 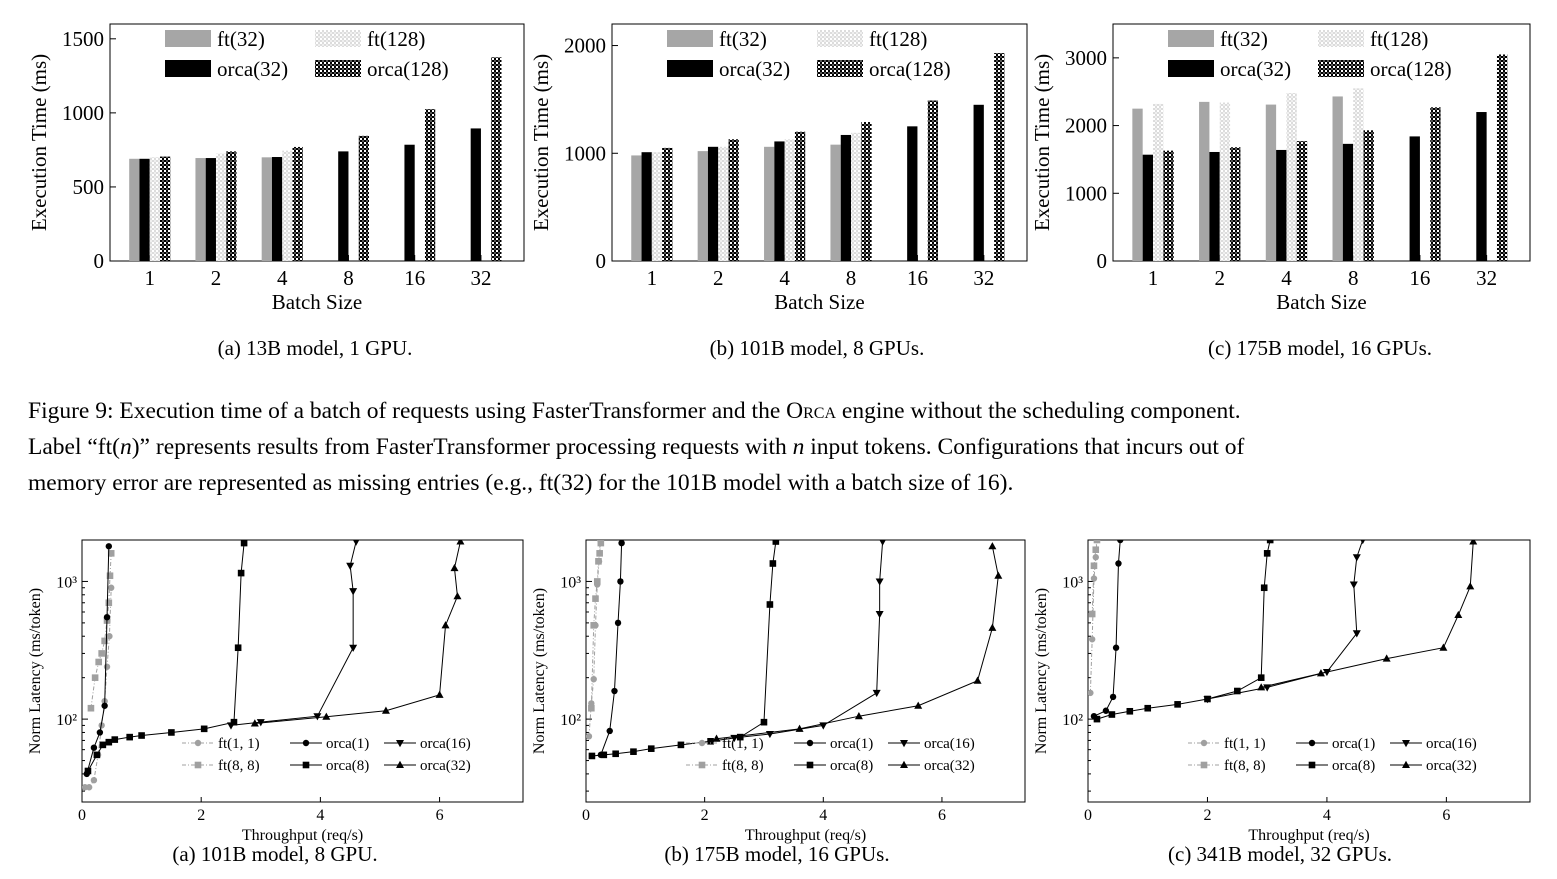 What do you see at coordinates (1107, 628) in the screenshot?
I see `series-line-orca(1)` at bounding box center [1107, 628].